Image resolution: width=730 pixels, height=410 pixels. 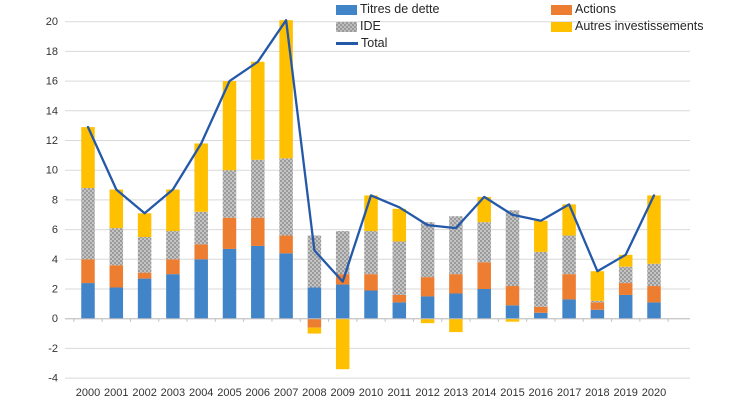 I want to click on legend-row: Total, so click(x=520, y=43).